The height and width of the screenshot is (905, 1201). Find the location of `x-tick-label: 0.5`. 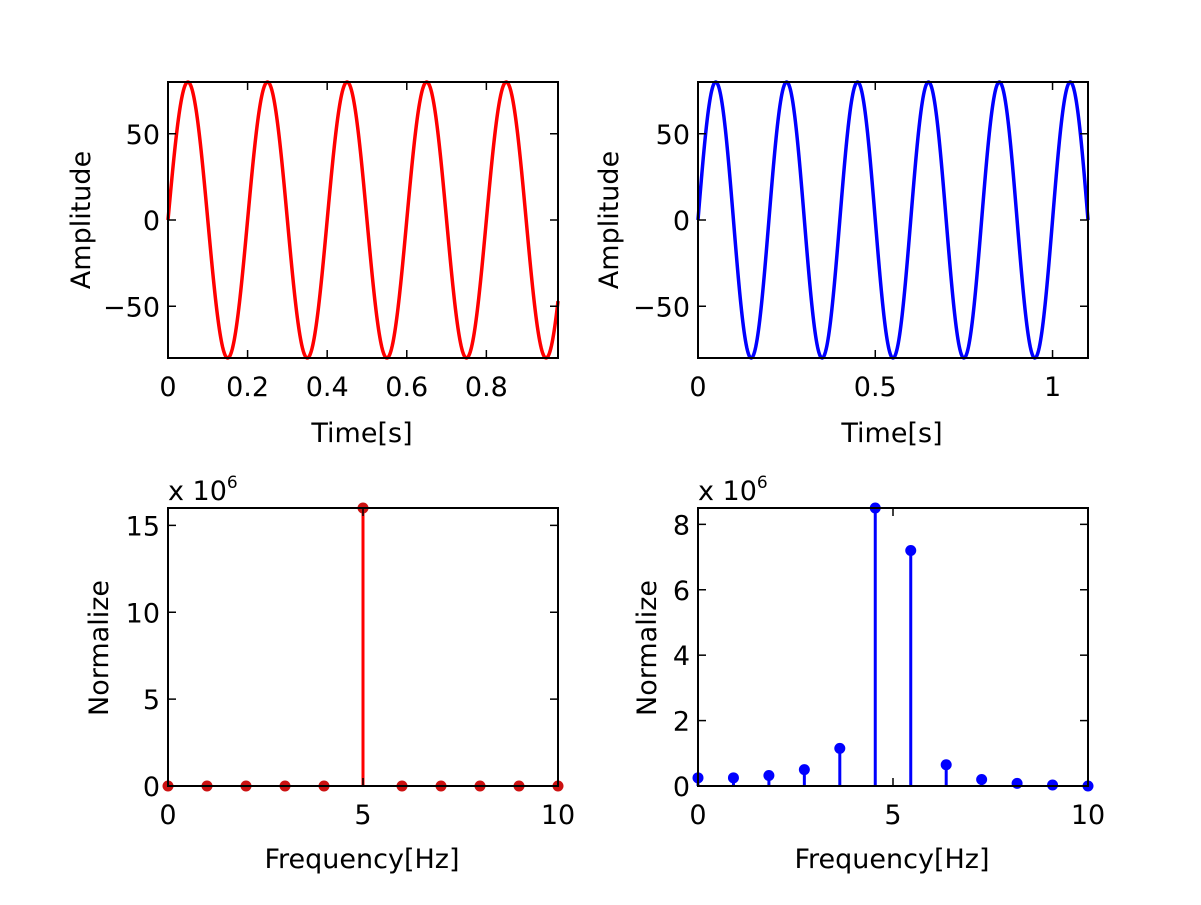

x-tick-label: 0.5 is located at coordinates (875, 387).